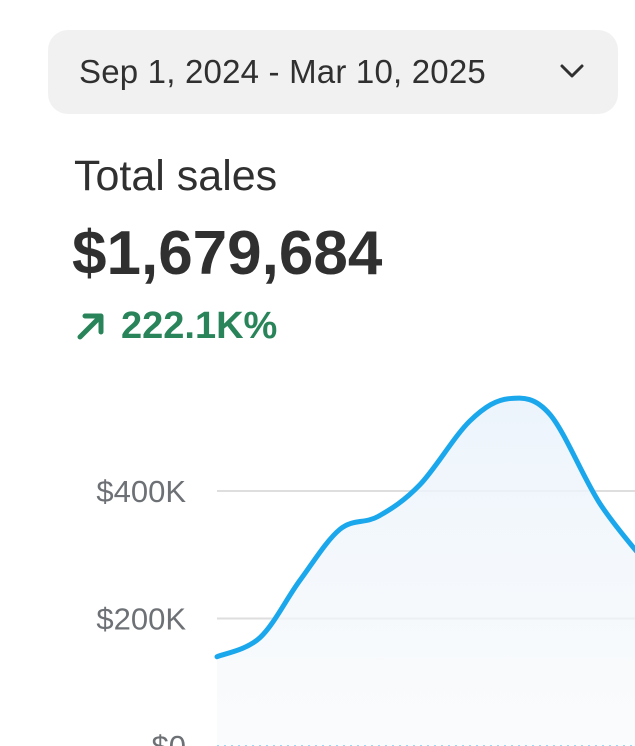 The image size is (635, 746). I want to click on metric-value: $1,679,684, so click(227, 253).